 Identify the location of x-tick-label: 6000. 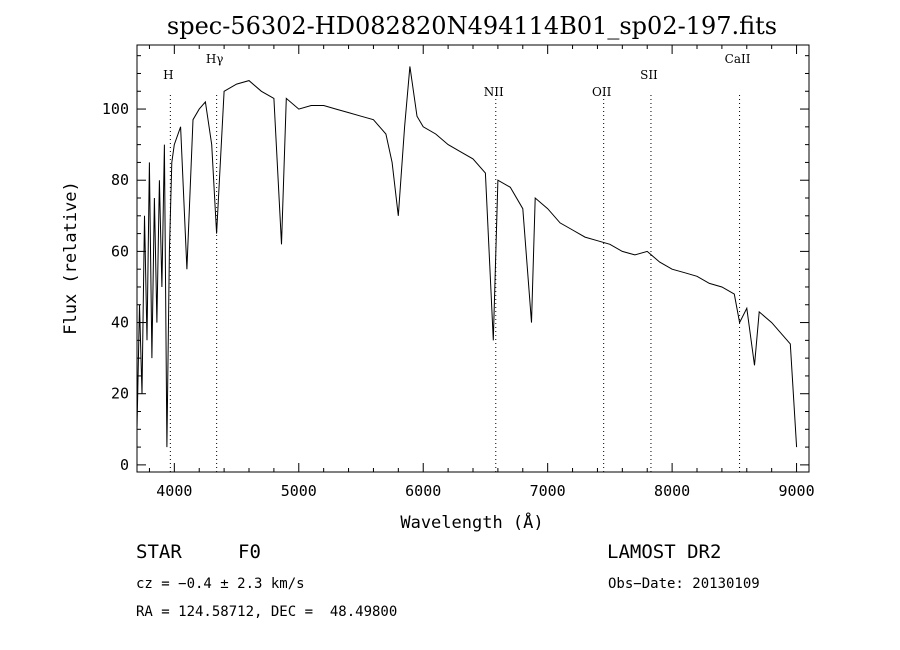
(423, 491).